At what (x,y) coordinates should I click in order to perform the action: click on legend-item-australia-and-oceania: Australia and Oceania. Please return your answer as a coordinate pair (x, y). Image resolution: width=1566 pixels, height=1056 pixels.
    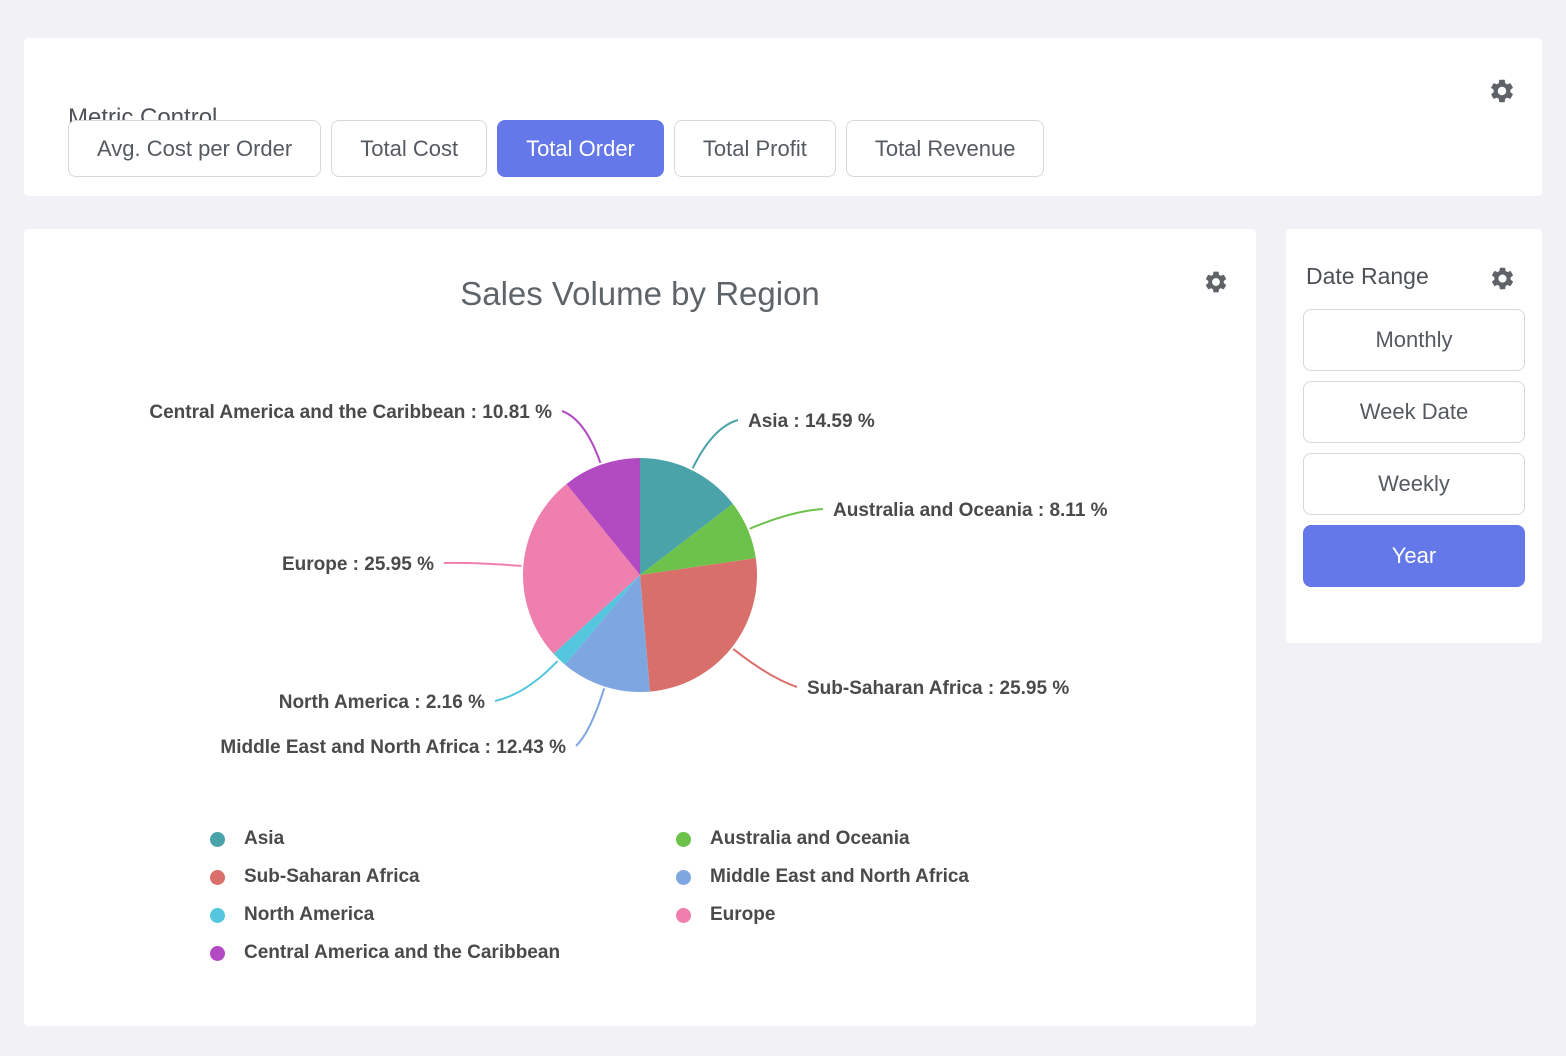
    Looking at the image, I should click on (822, 839).